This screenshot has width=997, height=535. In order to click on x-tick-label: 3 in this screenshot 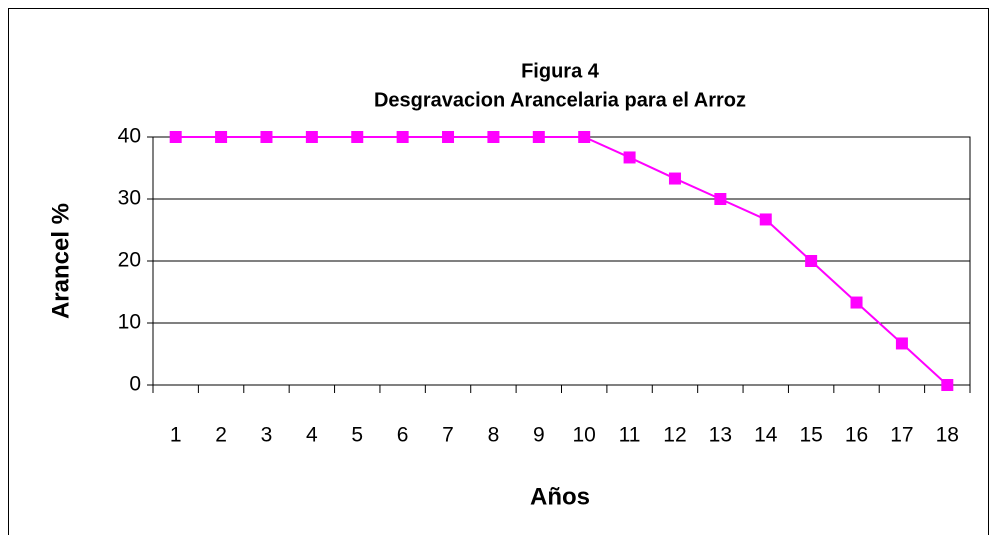, I will do `click(267, 435)`.